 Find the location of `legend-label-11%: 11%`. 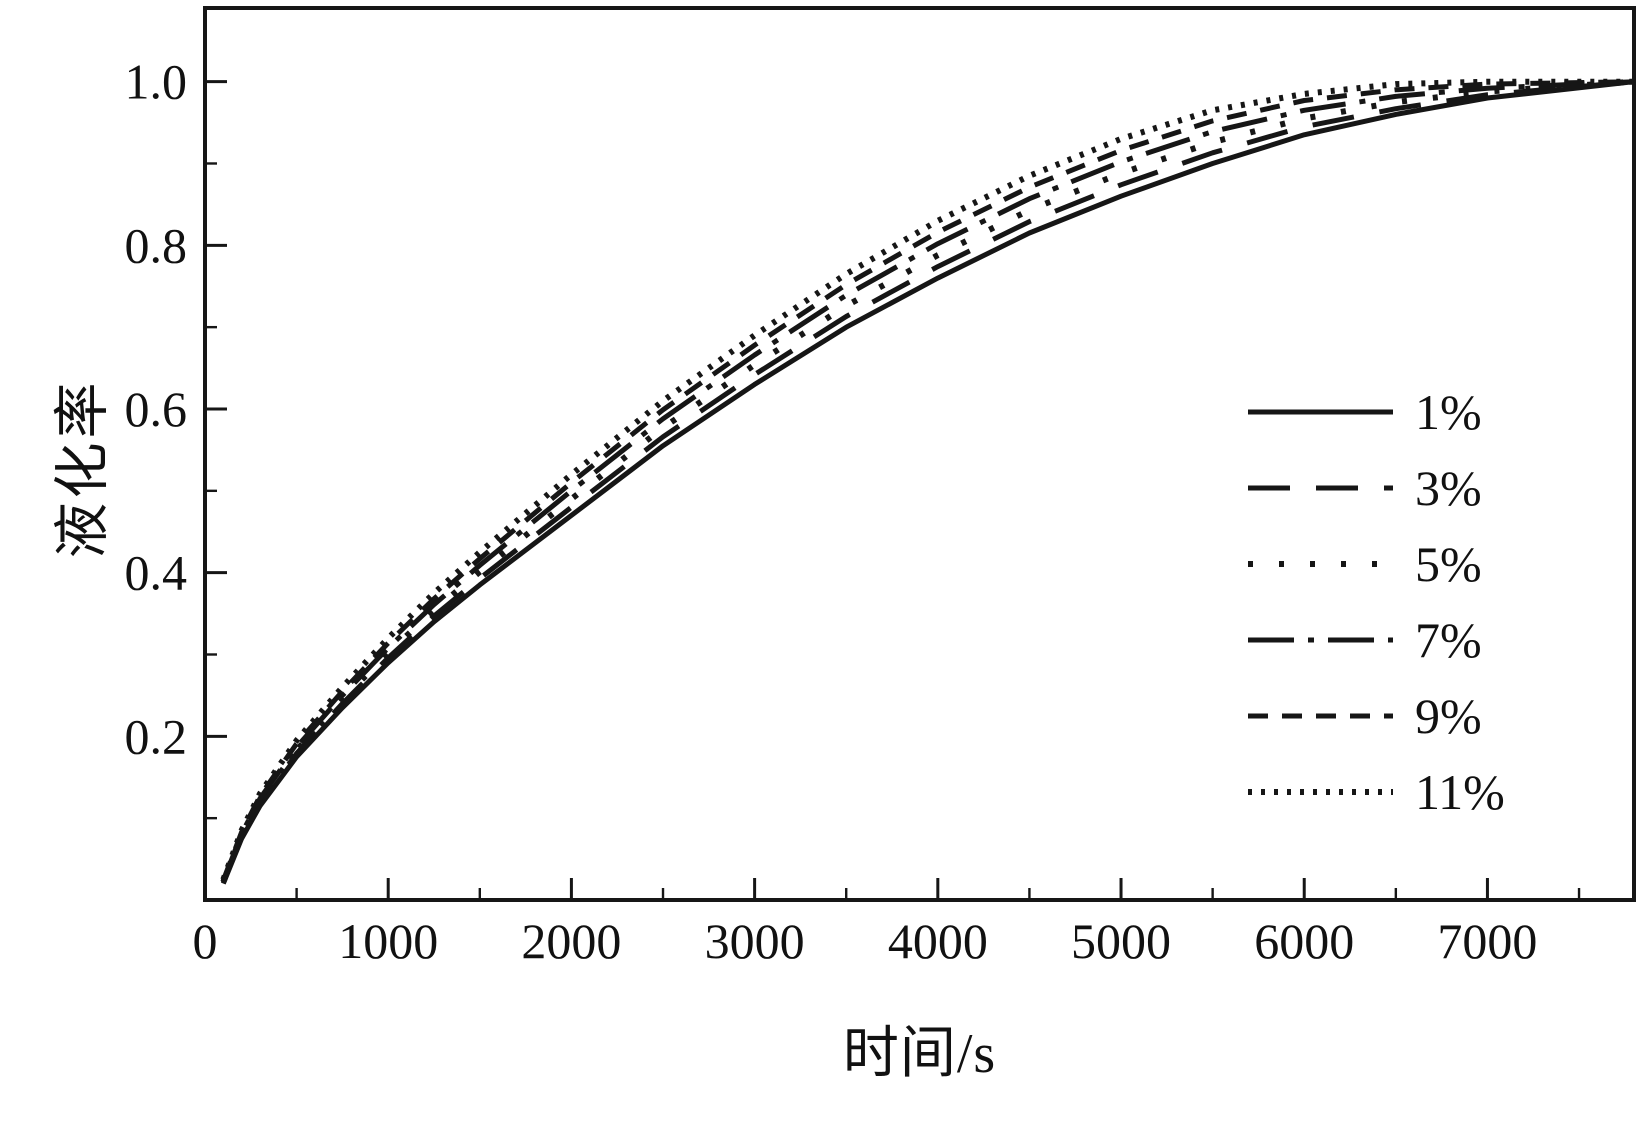

legend-label-11%: 11% is located at coordinates (1460, 792).